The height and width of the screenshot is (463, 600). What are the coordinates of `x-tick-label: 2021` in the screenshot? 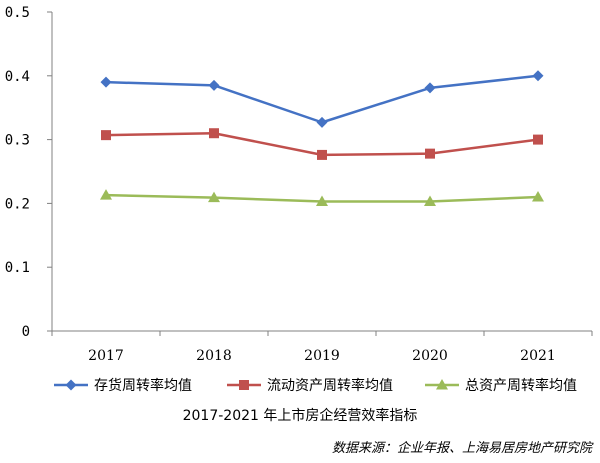 It's located at (538, 356).